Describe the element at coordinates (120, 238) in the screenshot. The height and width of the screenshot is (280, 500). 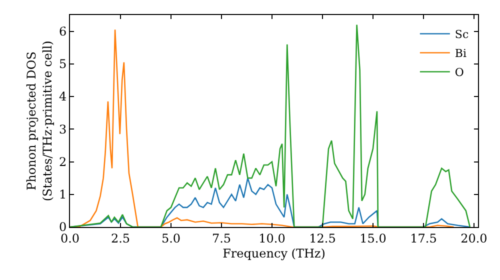
I see `x-tick-label: 2.5` at that location.